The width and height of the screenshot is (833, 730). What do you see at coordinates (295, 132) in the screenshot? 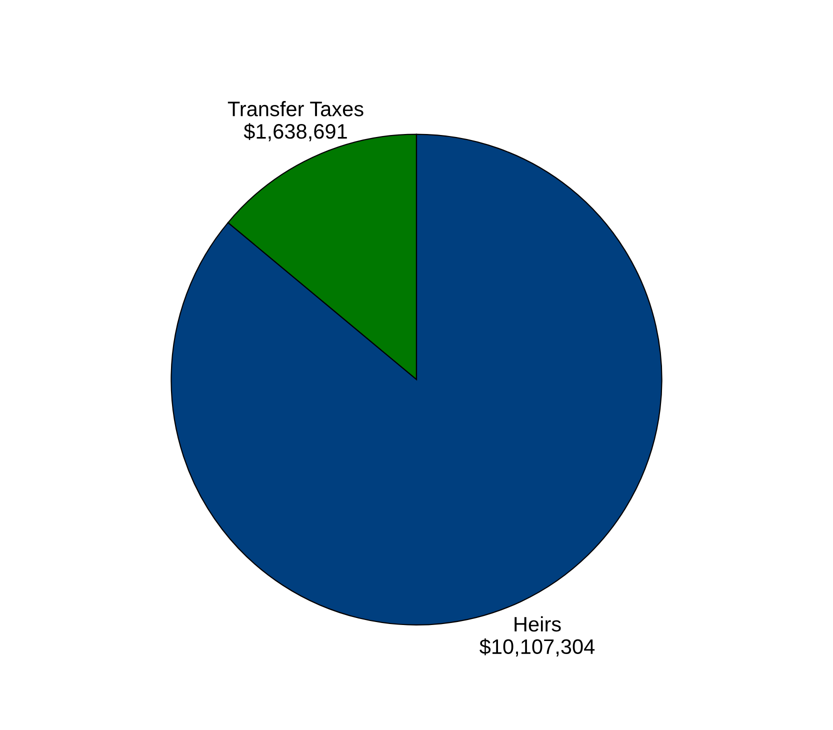
I see `data-label: $1,638,691` at bounding box center [295, 132].